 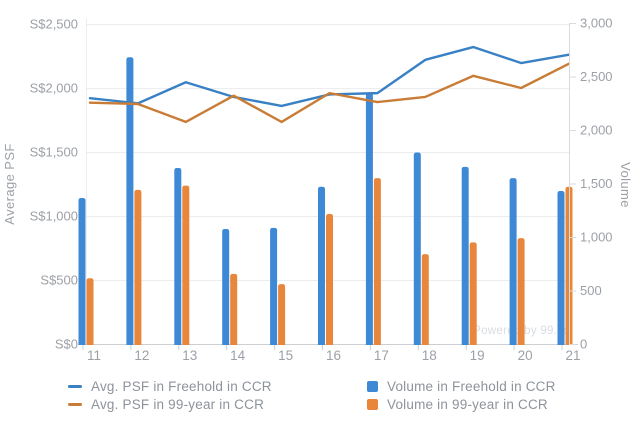 I want to click on left-axis-tick-label: S$1,500, so click(x=54, y=152).